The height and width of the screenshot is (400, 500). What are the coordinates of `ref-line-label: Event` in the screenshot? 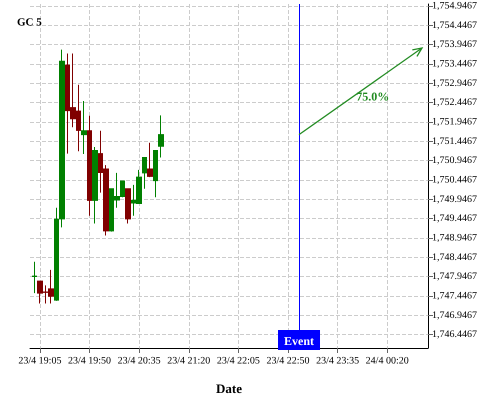 It's located at (299, 341).